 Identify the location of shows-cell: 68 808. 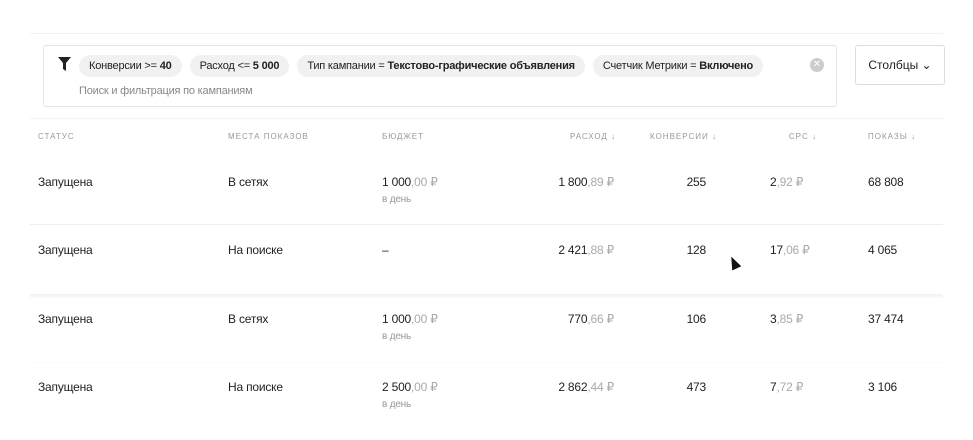
(886, 182).